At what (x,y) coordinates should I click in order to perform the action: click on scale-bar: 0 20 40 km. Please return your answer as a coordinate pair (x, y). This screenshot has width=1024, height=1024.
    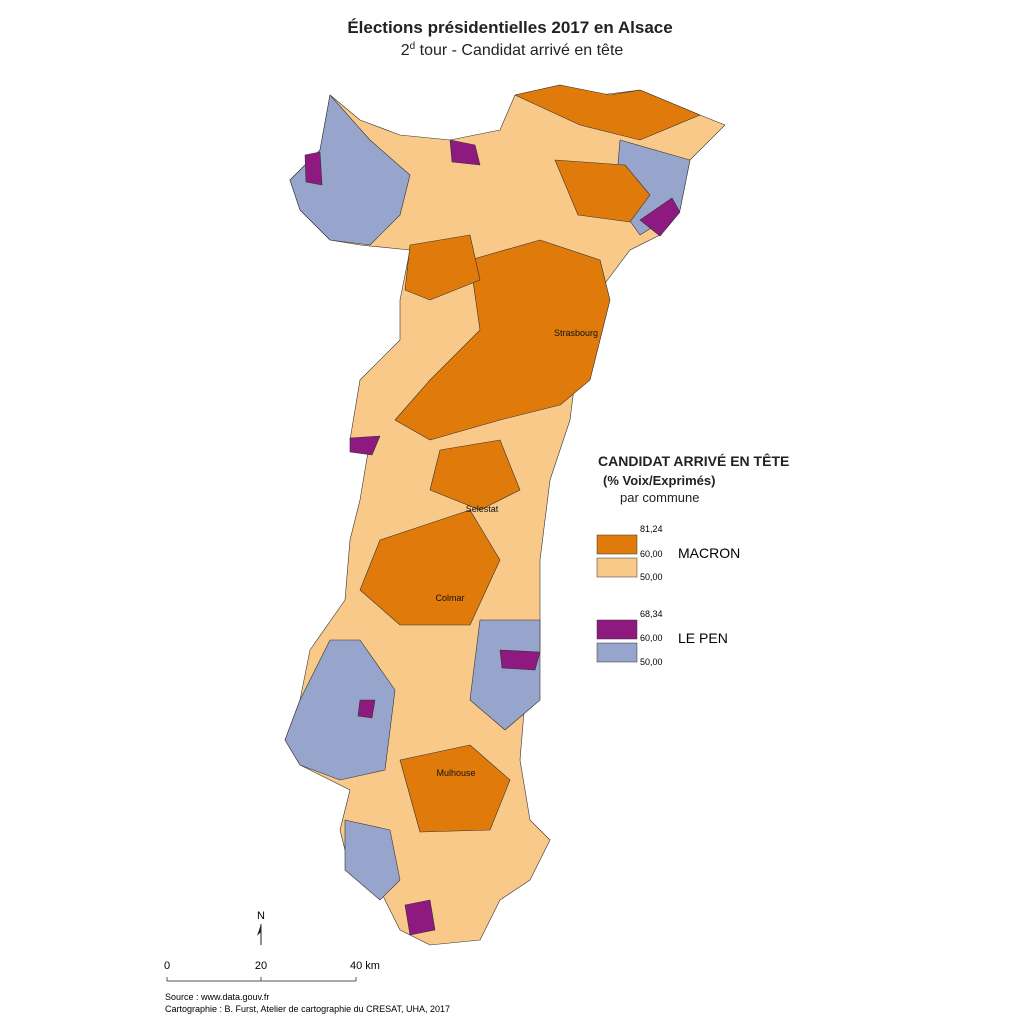
    Looking at the image, I should click on (272, 971).